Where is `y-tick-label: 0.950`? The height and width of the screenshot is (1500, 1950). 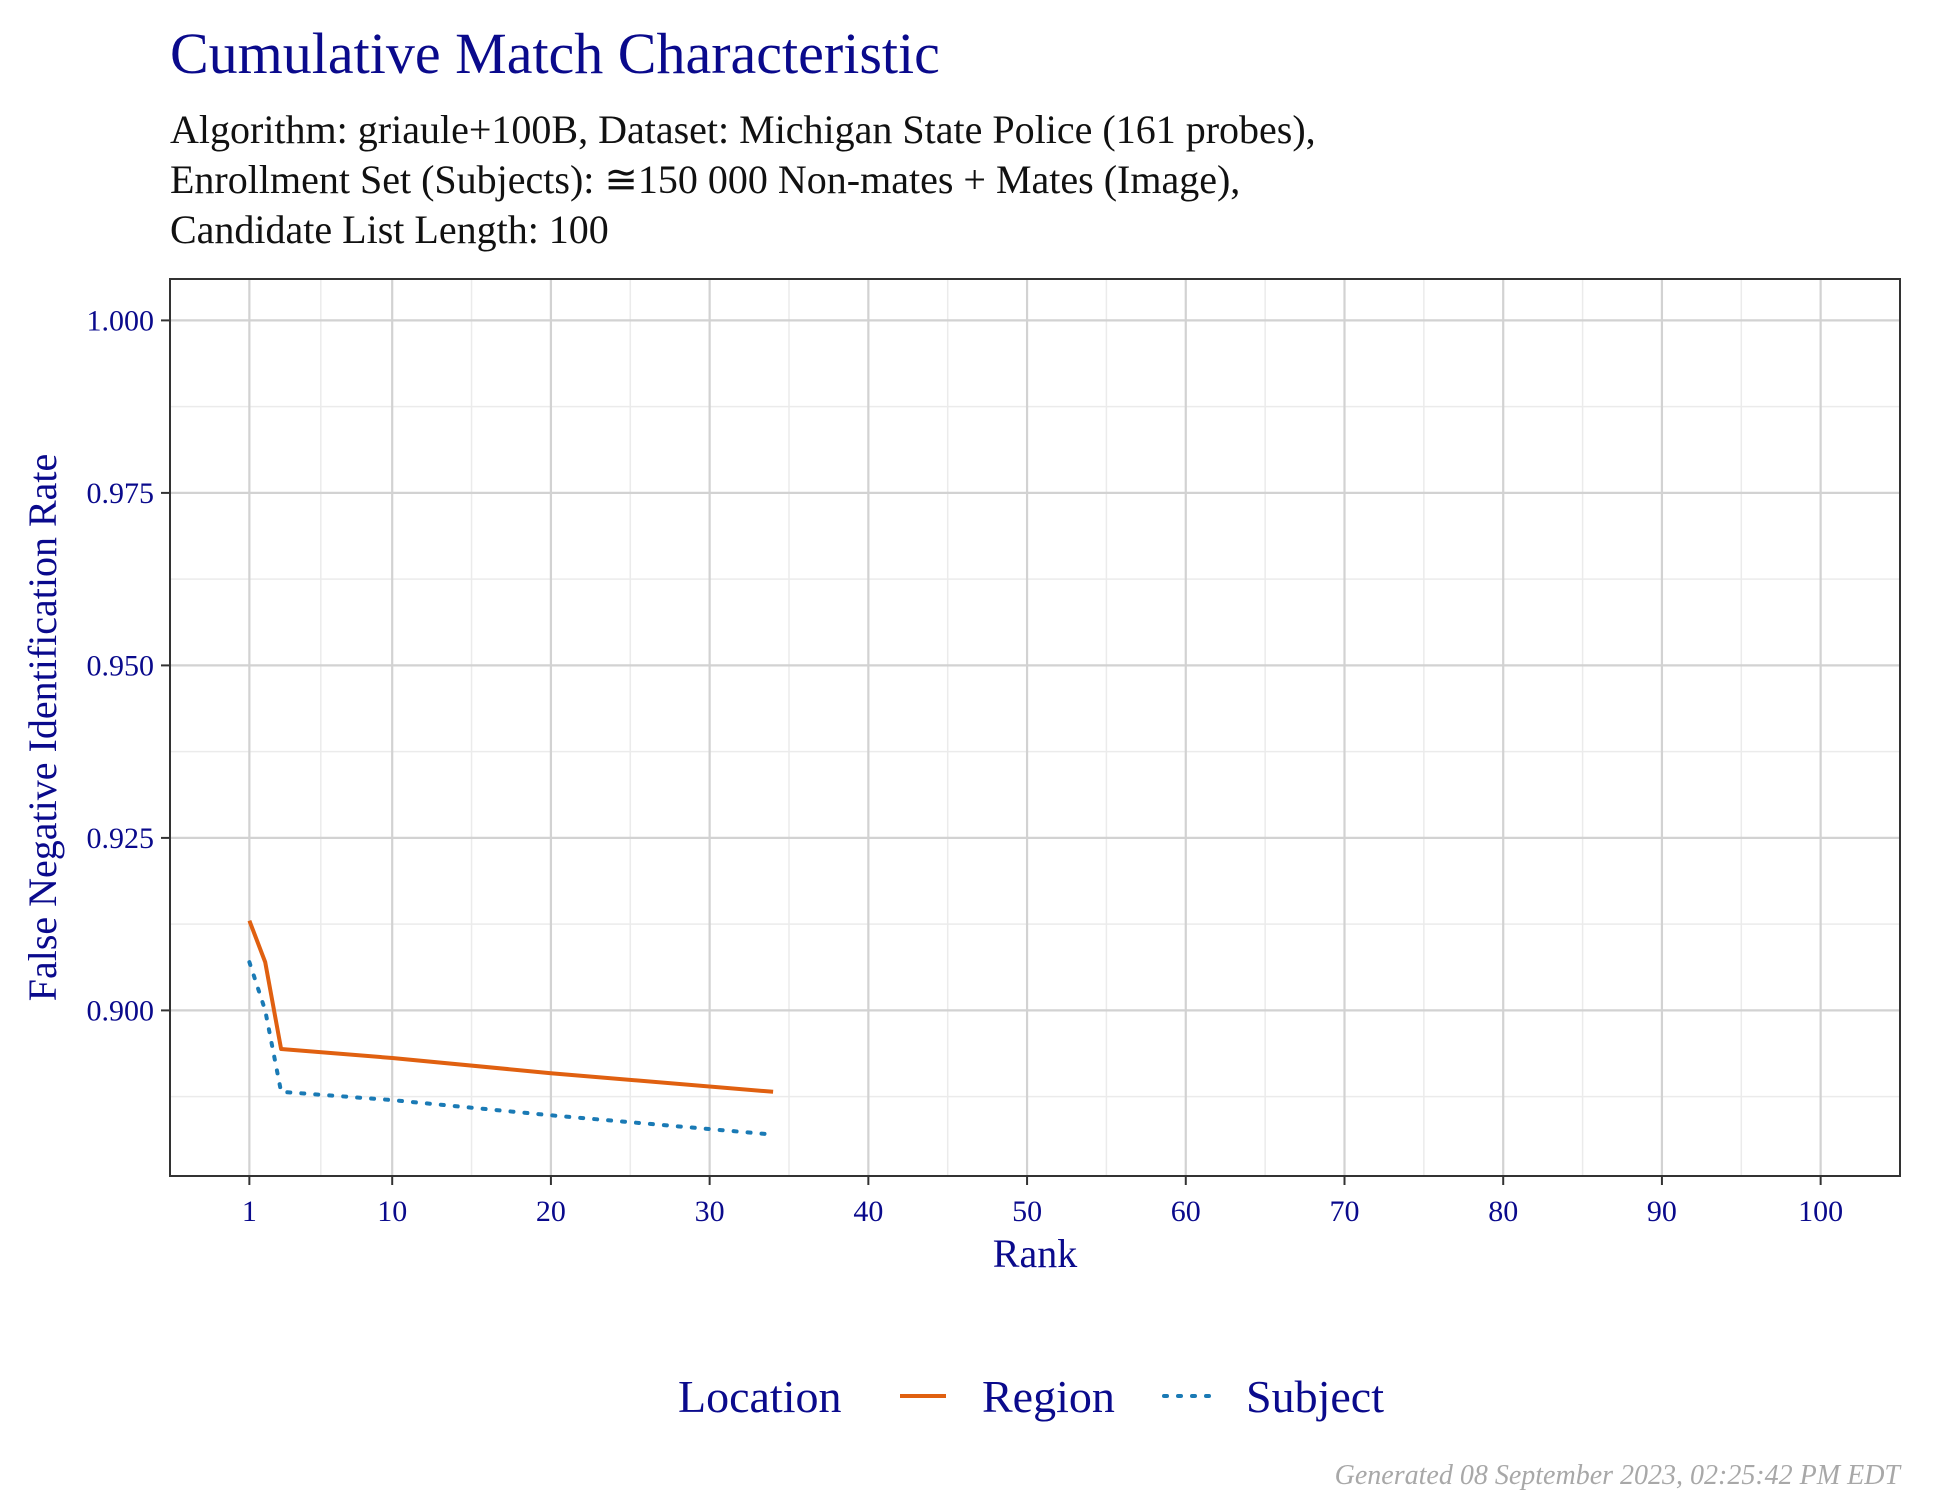 y-tick-label: 0.950 is located at coordinates (121, 665).